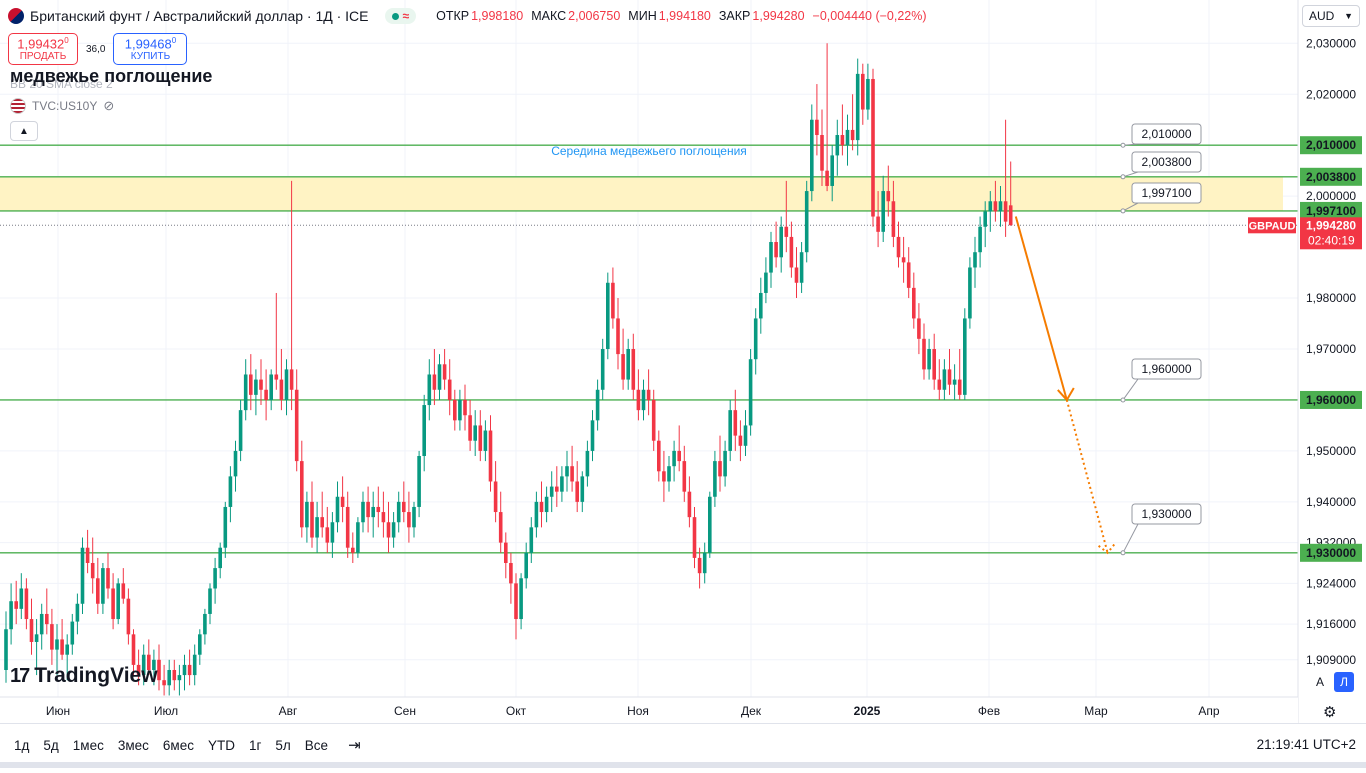 This screenshot has height=773, width=1366. What do you see at coordinates (869, 16) in the screenshot?
I see `change-value: −0,004440 (−0,22%)` at bounding box center [869, 16].